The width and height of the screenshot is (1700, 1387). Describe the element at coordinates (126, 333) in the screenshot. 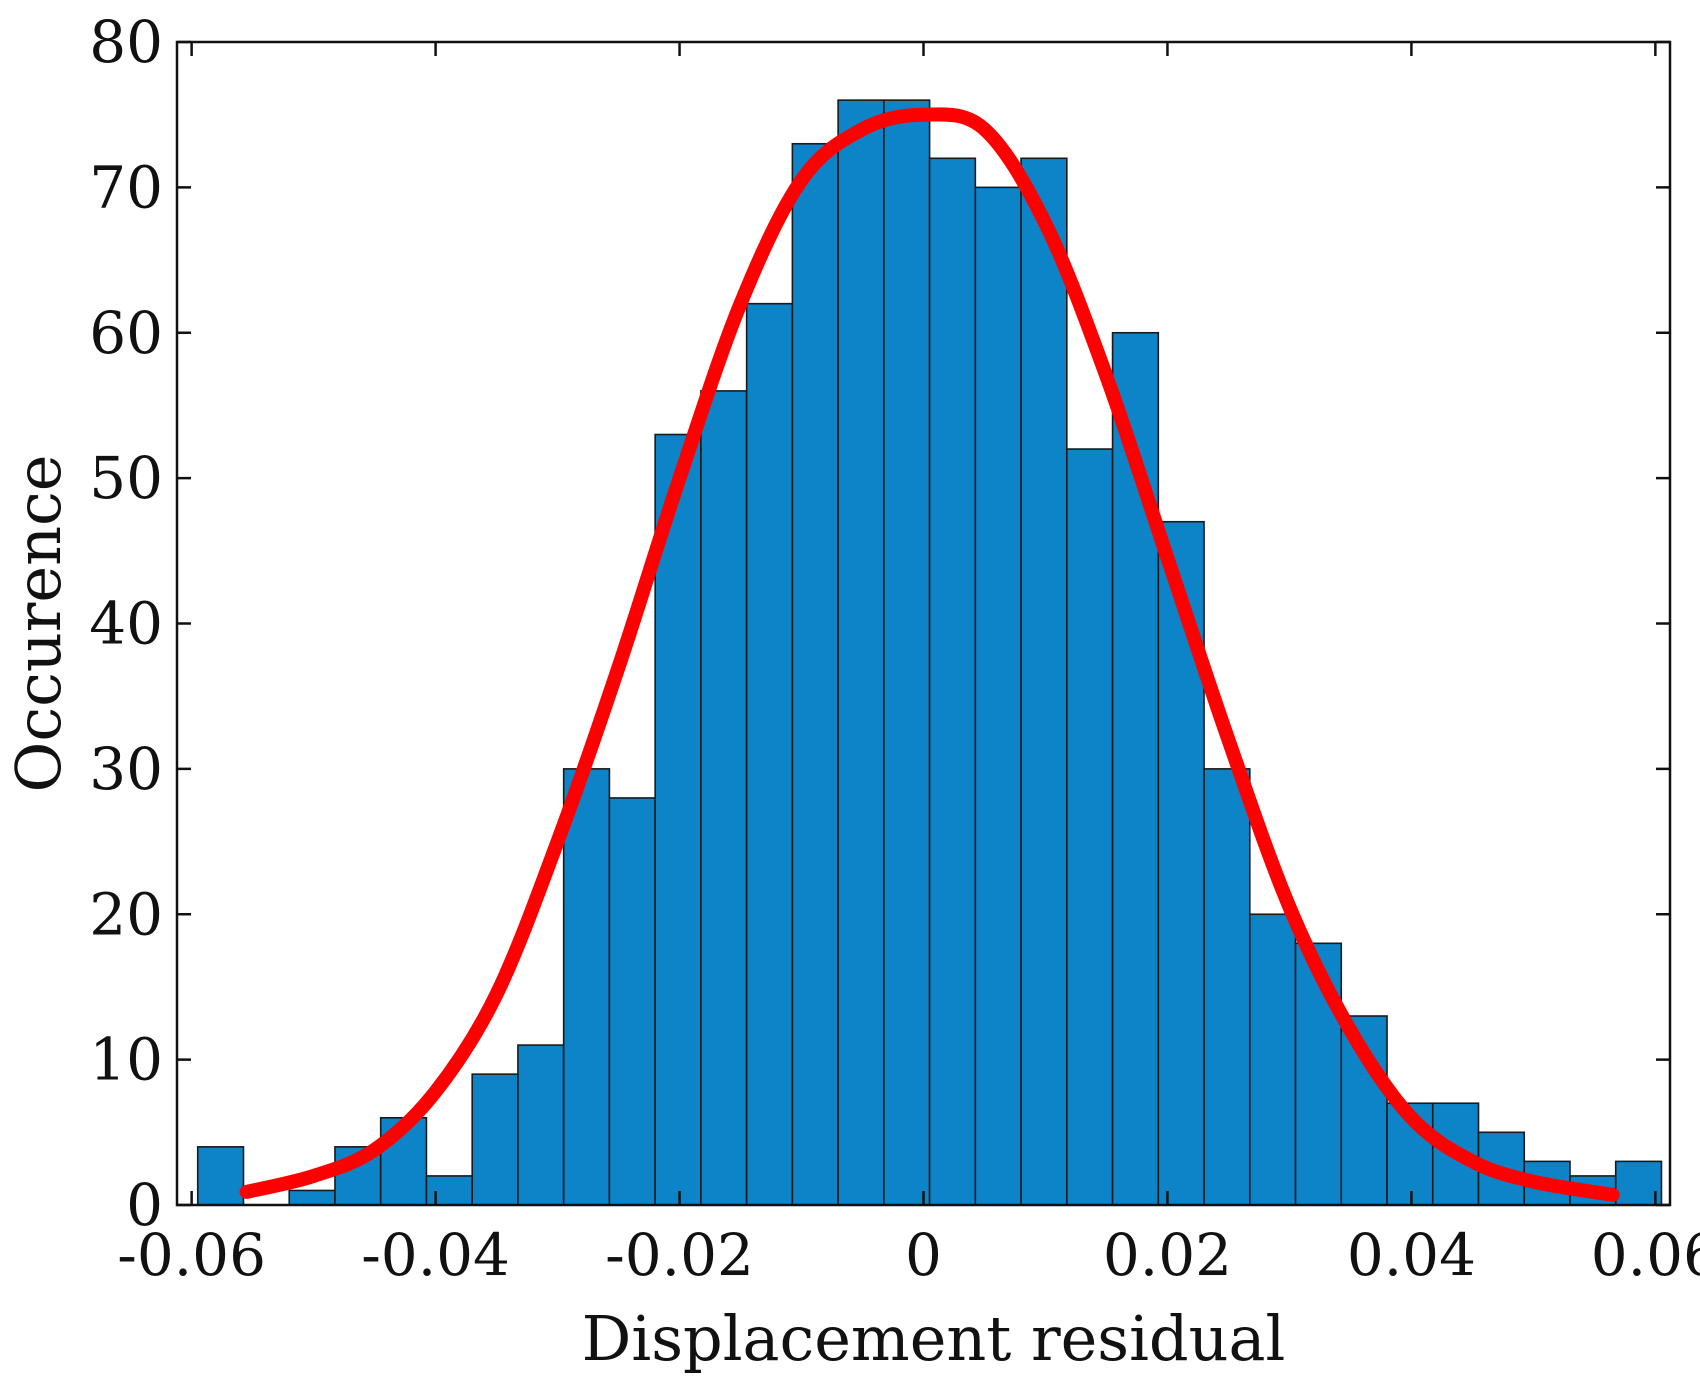

I see `y-tick-label: 60` at that location.